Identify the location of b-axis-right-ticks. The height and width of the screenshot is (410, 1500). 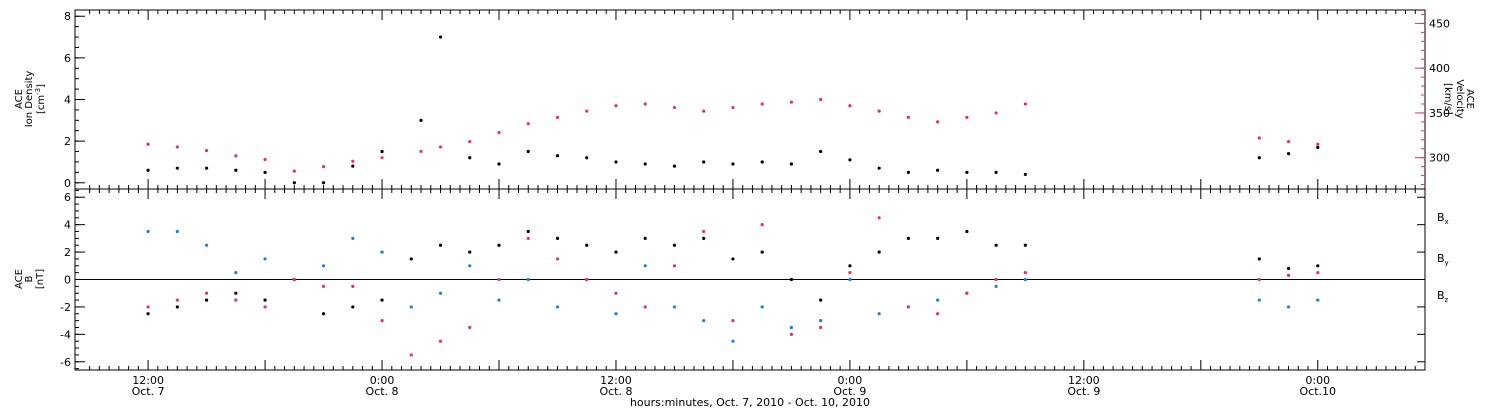
(1421, 279).